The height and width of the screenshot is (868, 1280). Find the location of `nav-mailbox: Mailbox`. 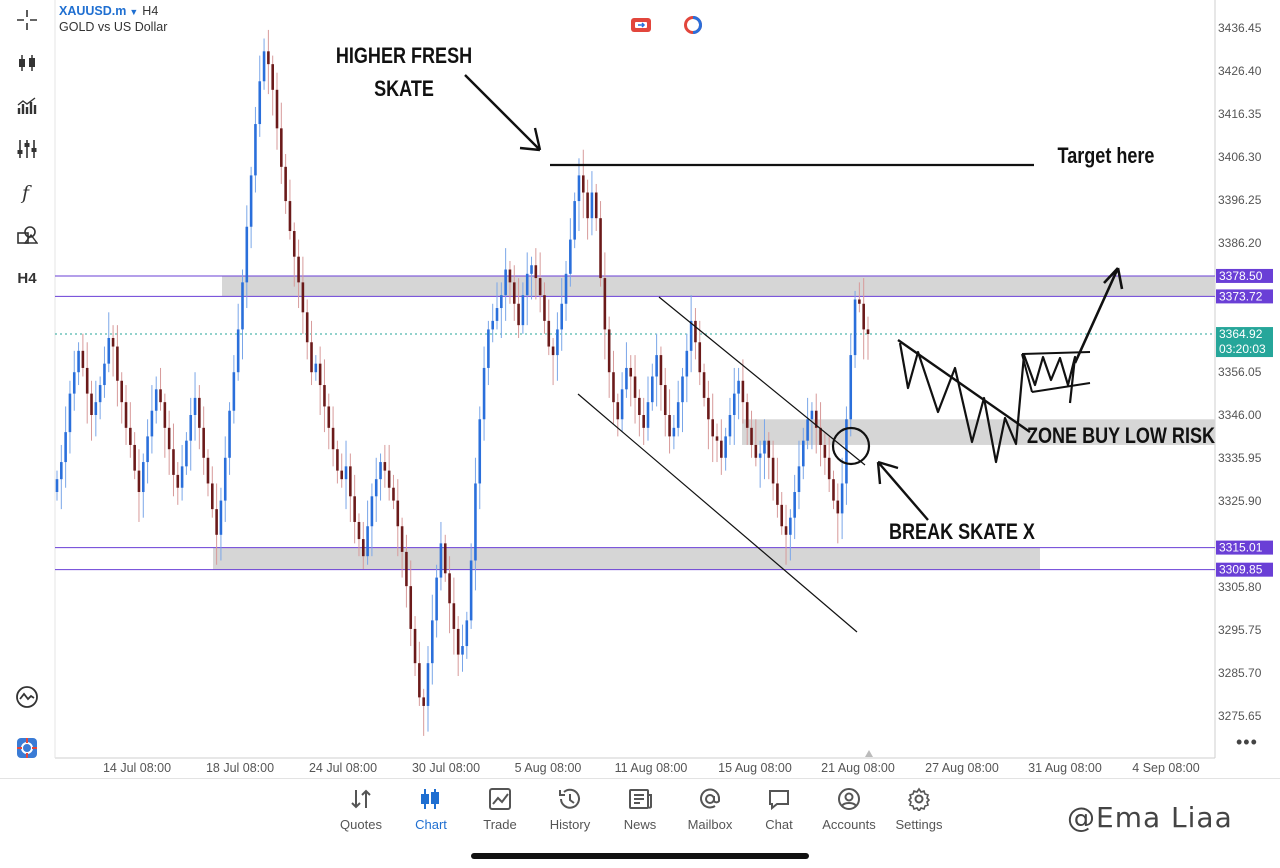

nav-mailbox: Mailbox is located at coordinates (710, 809).